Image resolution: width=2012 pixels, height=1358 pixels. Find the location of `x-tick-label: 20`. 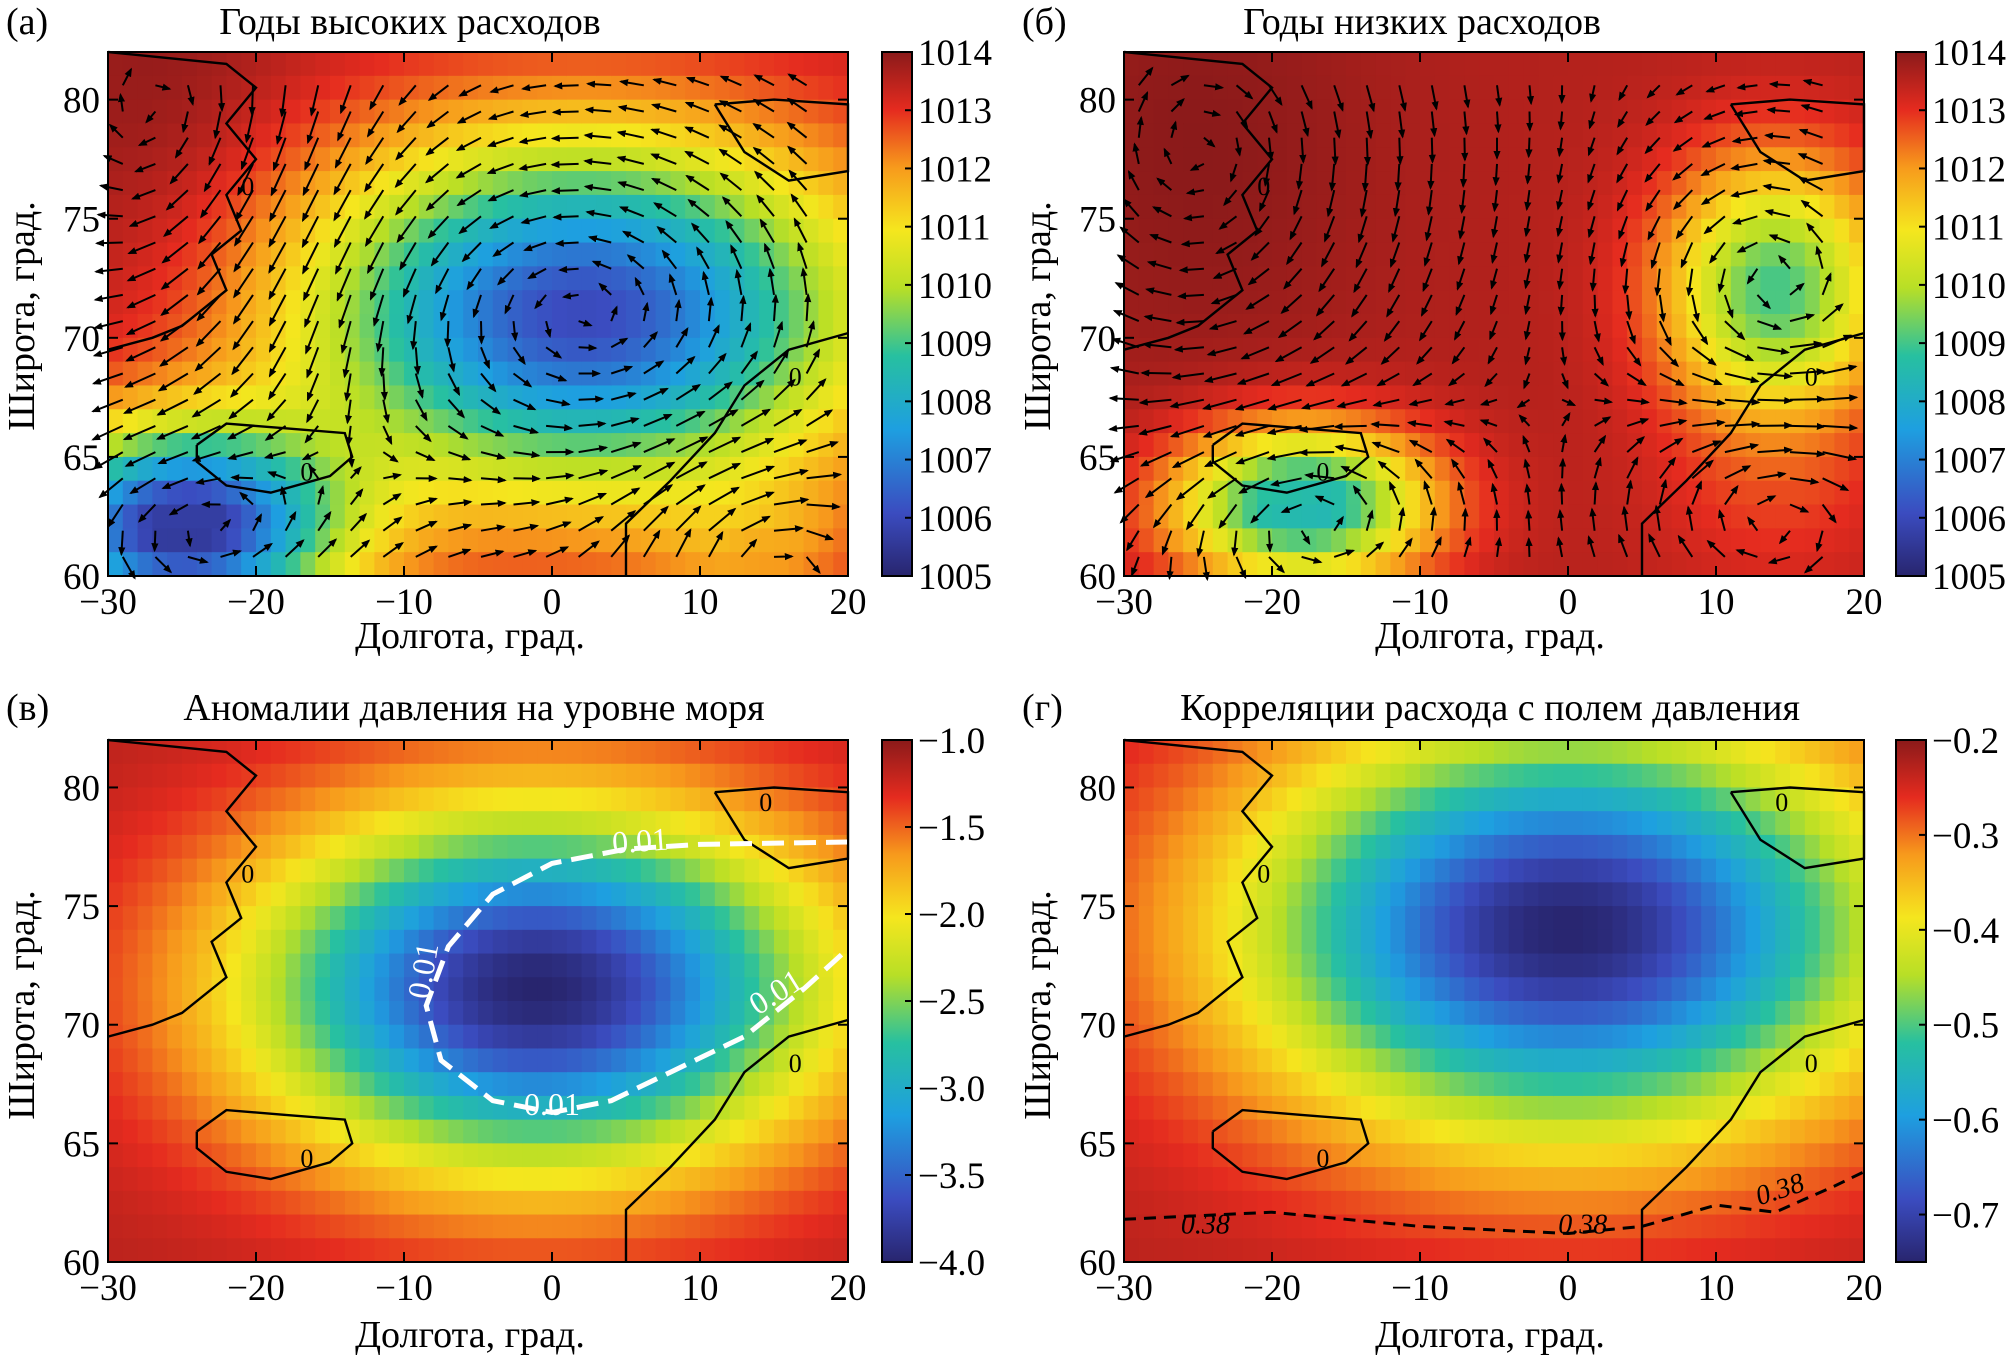

x-tick-label: 20 is located at coordinates (848, 1288).